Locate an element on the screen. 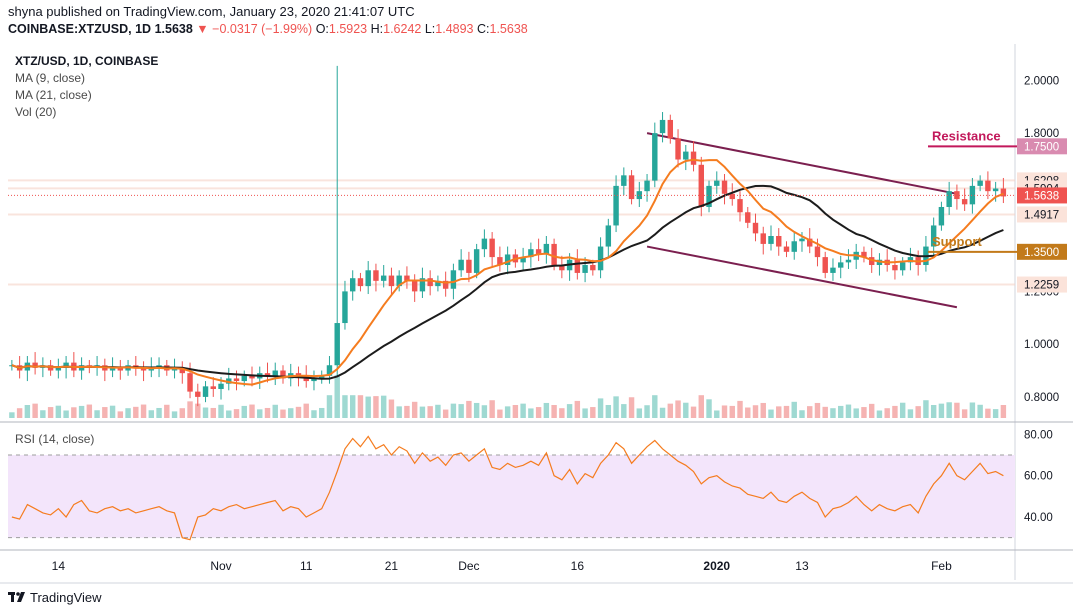 The height and width of the screenshot is (615, 1073). footer-brand: TradingView is located at coordinates (55, 597).